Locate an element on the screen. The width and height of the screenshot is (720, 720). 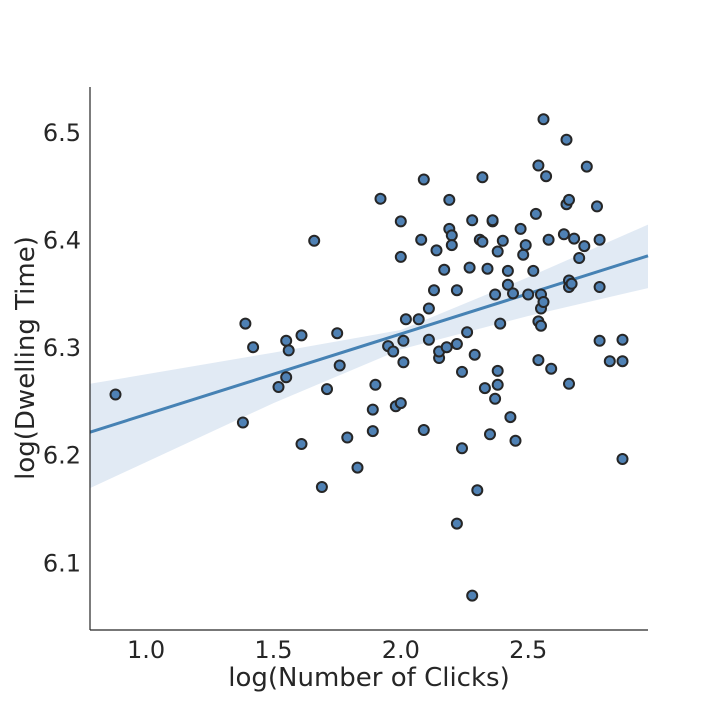
y-tick-labels: 6.1 6.2 6.3 6.4 6.5 is located at coordinates (62, 348).